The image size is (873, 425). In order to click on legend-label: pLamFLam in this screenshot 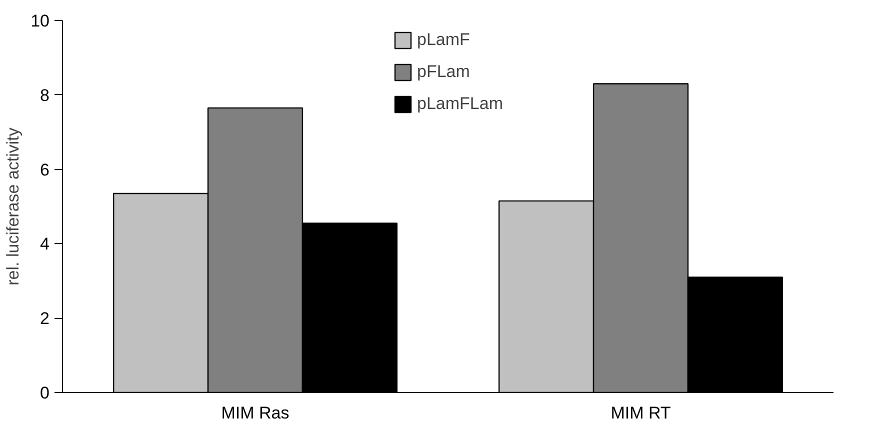, I will do `click(460, 104)`.